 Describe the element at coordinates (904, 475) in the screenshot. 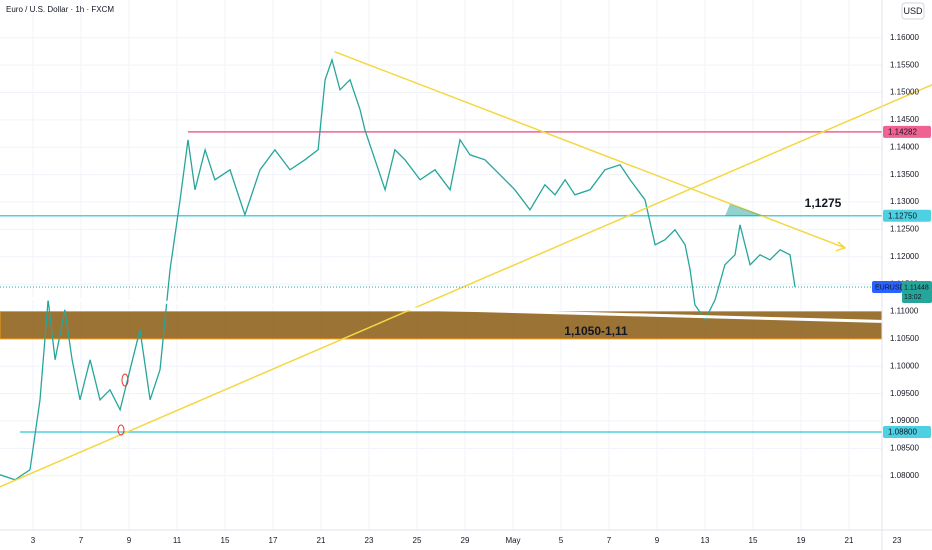

I see `y-tick-label: 1.08000` at that location.